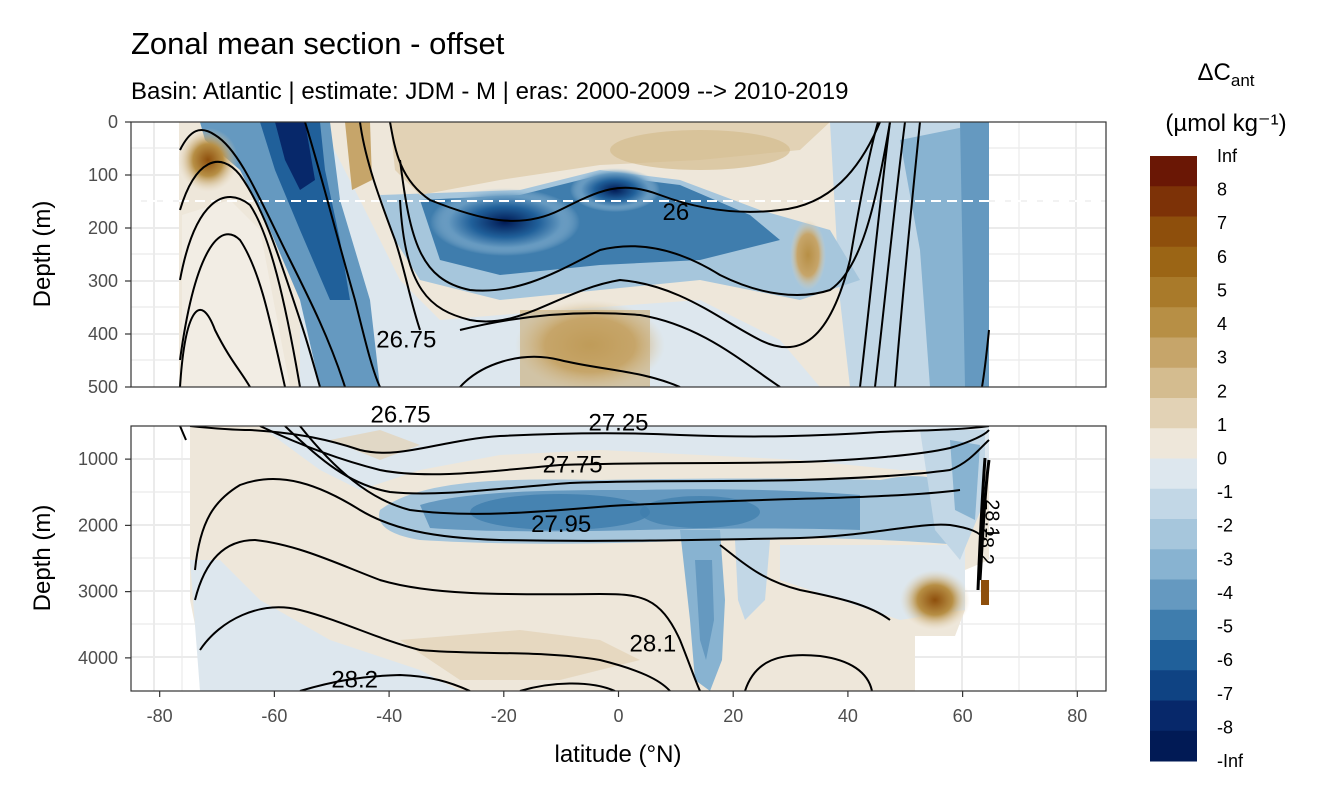 The image size is (1344, 806). I want to click on lower-fill-top-lightblue, so click(624, 458).